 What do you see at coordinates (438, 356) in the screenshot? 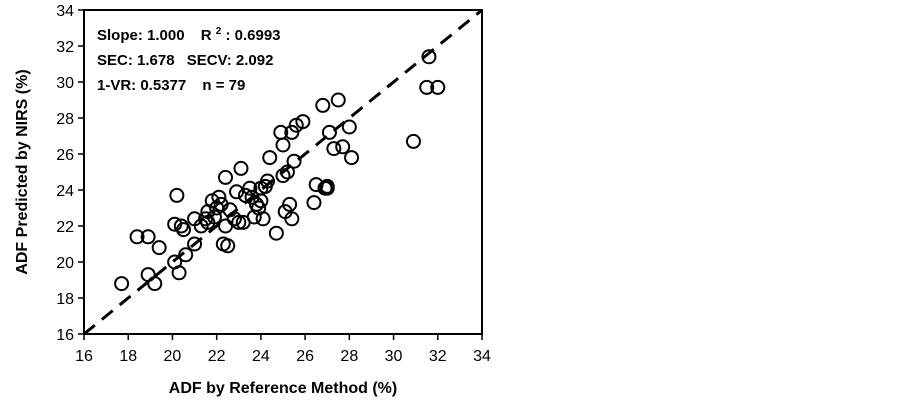
I see `x-tick-label: 32` at bounding box center [438, 356].